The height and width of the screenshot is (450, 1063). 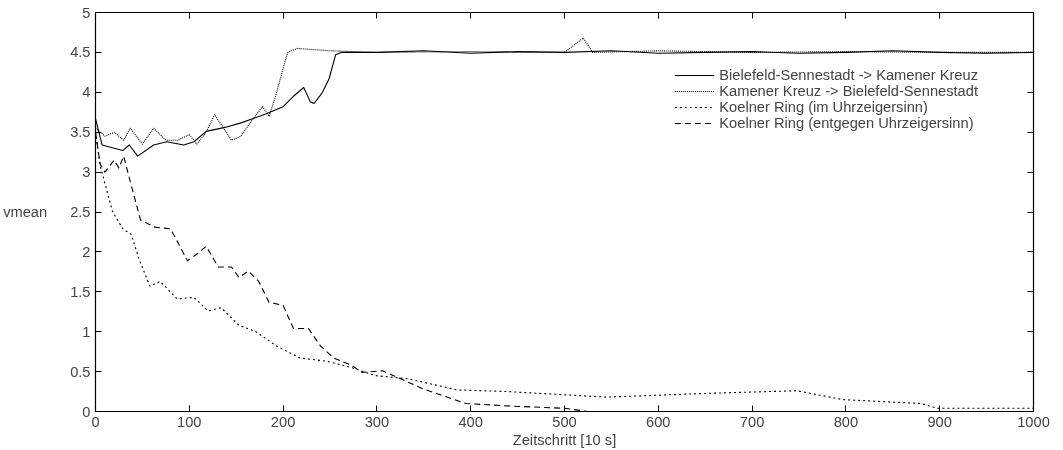 I want to click on x-tick-label: 600, so click(x=658, y=421).